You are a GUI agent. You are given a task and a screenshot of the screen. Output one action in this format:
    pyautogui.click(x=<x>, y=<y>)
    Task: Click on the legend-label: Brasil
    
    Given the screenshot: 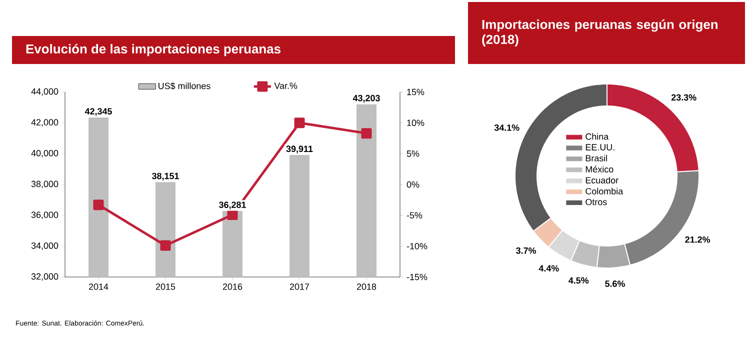 What is the action you would take?
    pyautogui.click(x=597, y=158)
    